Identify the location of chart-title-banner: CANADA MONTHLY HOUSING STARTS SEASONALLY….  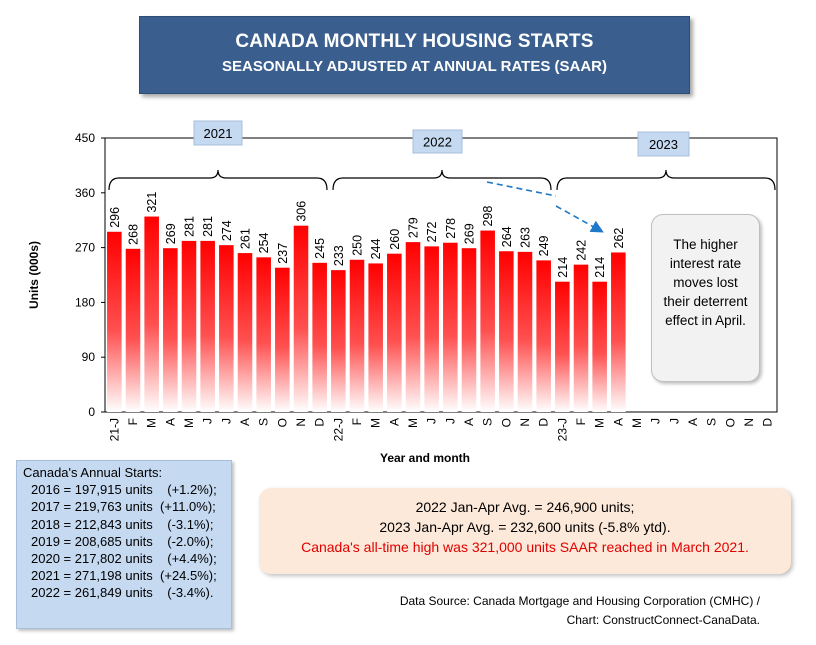
(414, 55).